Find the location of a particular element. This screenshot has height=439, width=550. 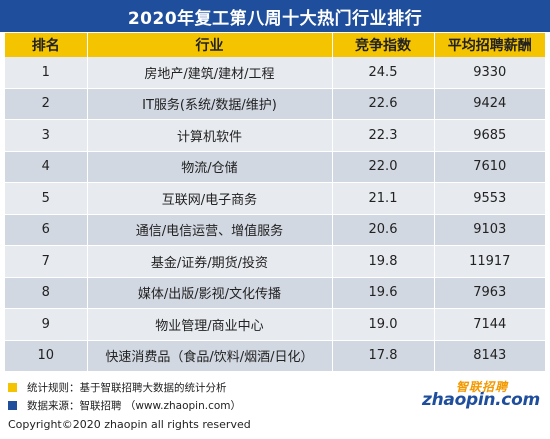

cell-industry: 通信/电信运营、增值服务 is located at coordinates (210, 230).